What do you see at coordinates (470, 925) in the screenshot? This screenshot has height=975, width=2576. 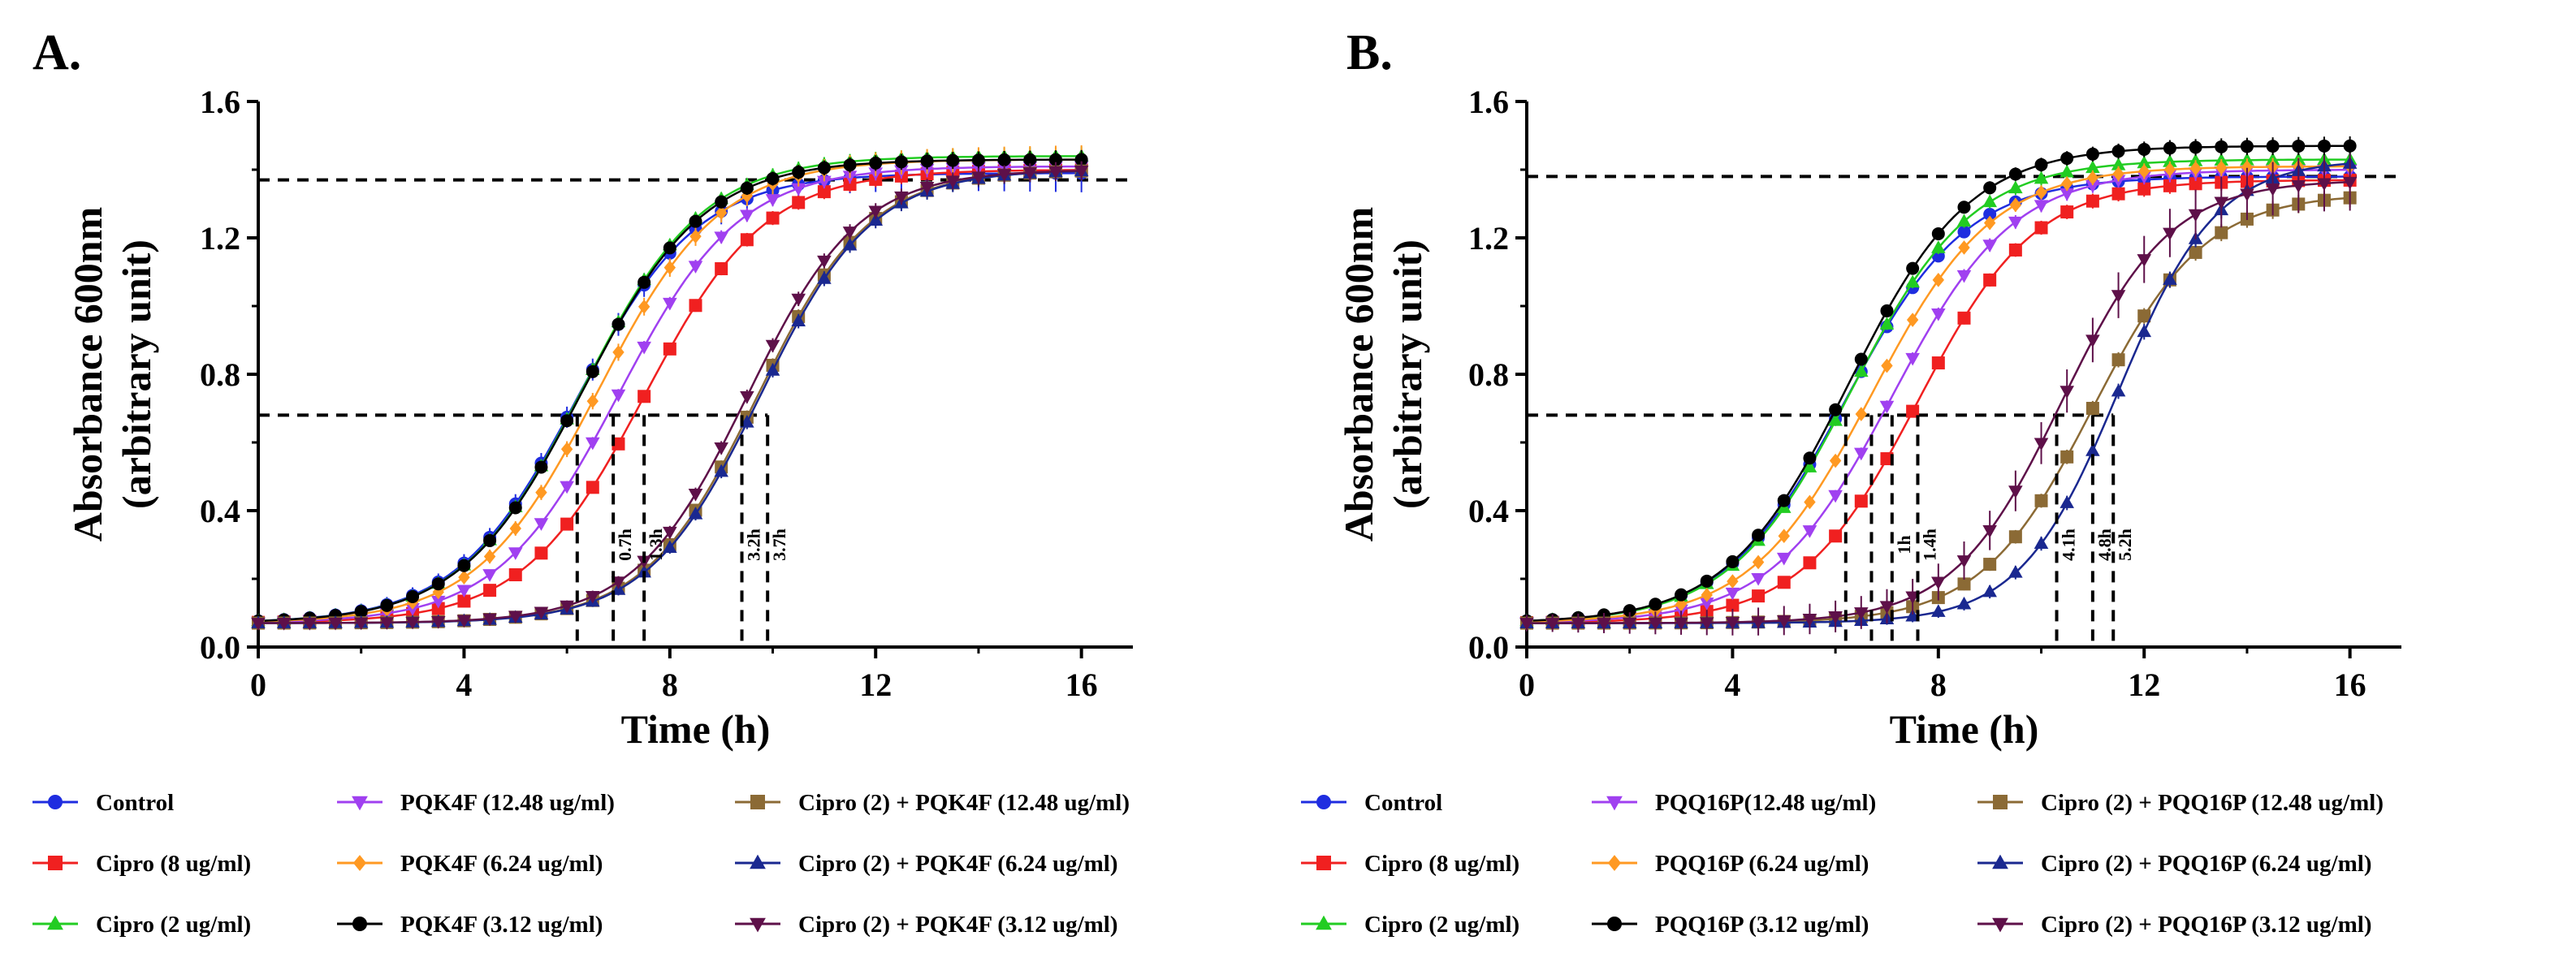 I see `legend-item: PQK4F (3.12 ug/ml)` at bounding box center [470, 925].